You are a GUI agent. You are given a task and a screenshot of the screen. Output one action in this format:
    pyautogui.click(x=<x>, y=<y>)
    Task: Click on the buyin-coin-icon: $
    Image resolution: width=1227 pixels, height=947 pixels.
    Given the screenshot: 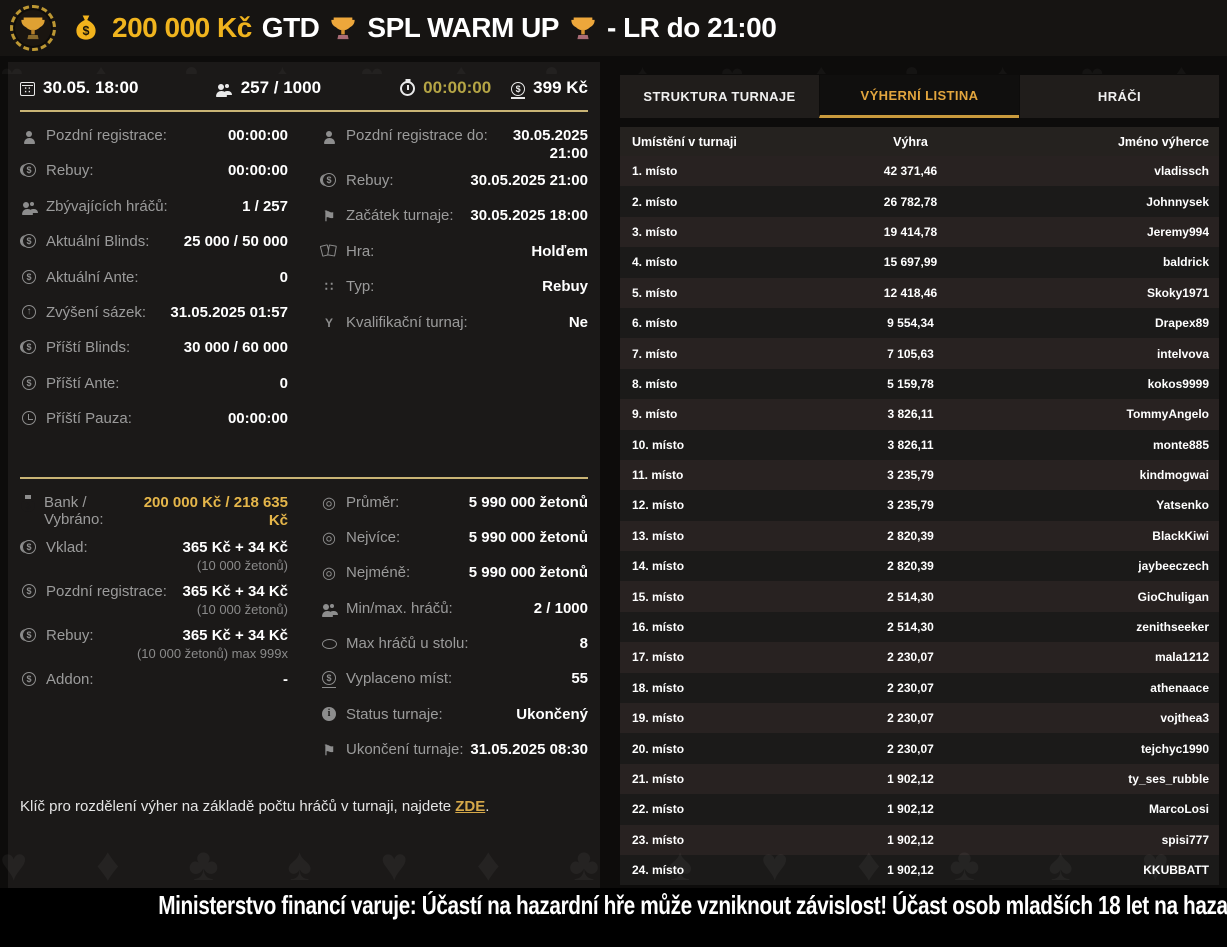 What is the action you would take?
    pyautogui.click(x=518, y=90)
    